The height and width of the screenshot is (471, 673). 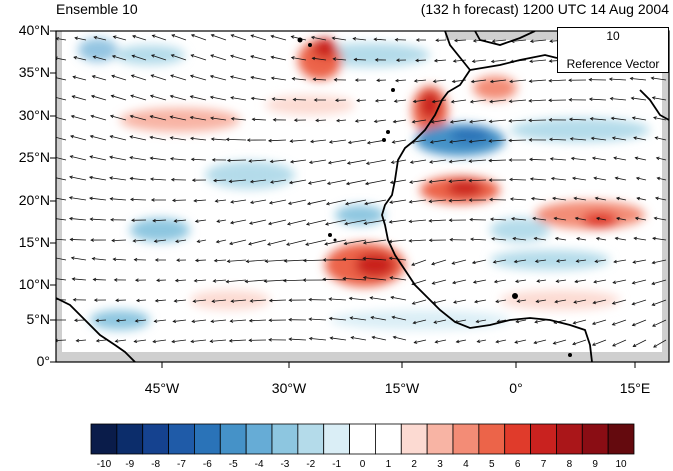 What do you see at coordinates (513, 62) in the screenshot?
I see `coastline-mediterranean` at bounding box center [513, 62].